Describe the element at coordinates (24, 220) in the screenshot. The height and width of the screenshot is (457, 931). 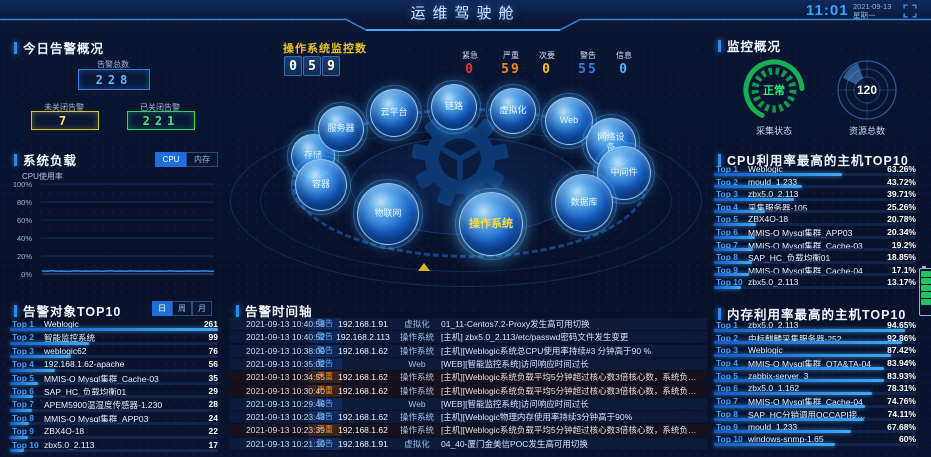
I see `ytick: 60%` at that location.